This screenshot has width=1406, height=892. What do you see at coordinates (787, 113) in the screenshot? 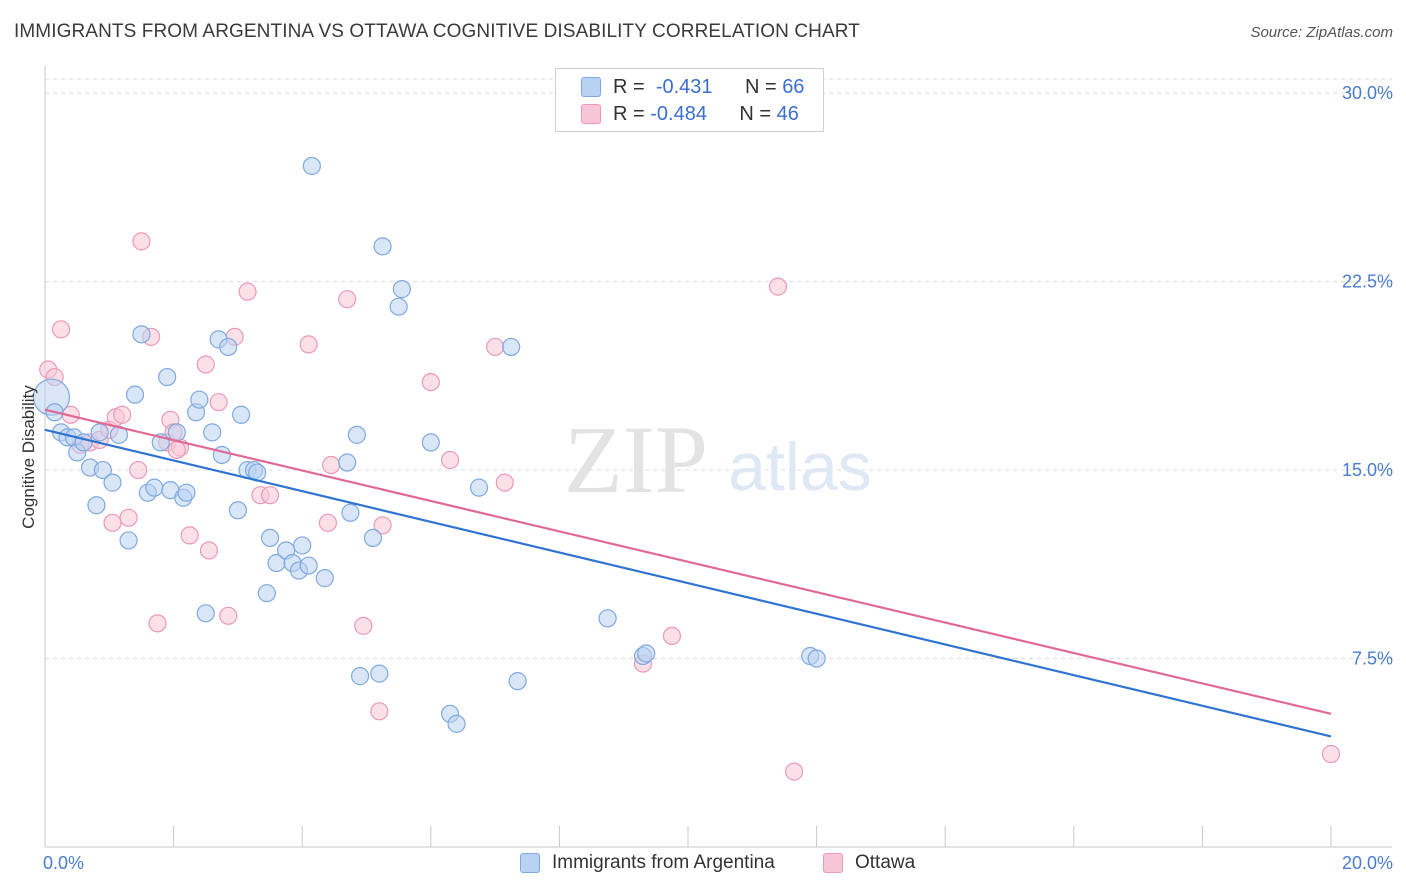
I see `n-value: 46` at bounding box center [787, 113].